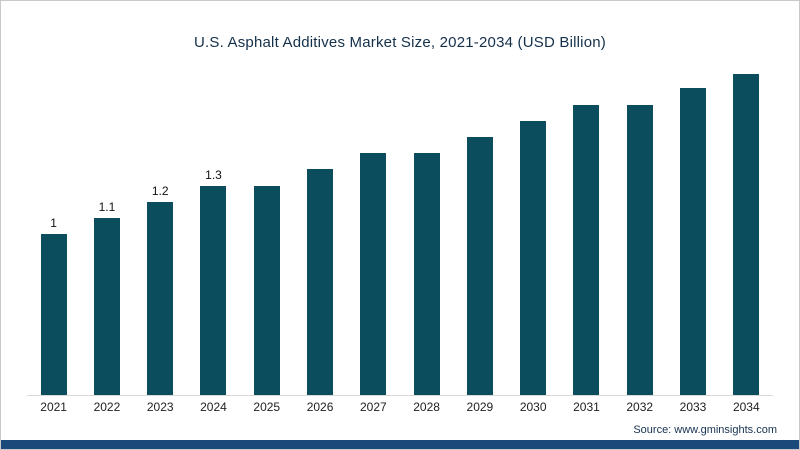  Describe the element at coordinates (586, 407) in the screenshot. I see `x-tick-label: 2031` at that location.